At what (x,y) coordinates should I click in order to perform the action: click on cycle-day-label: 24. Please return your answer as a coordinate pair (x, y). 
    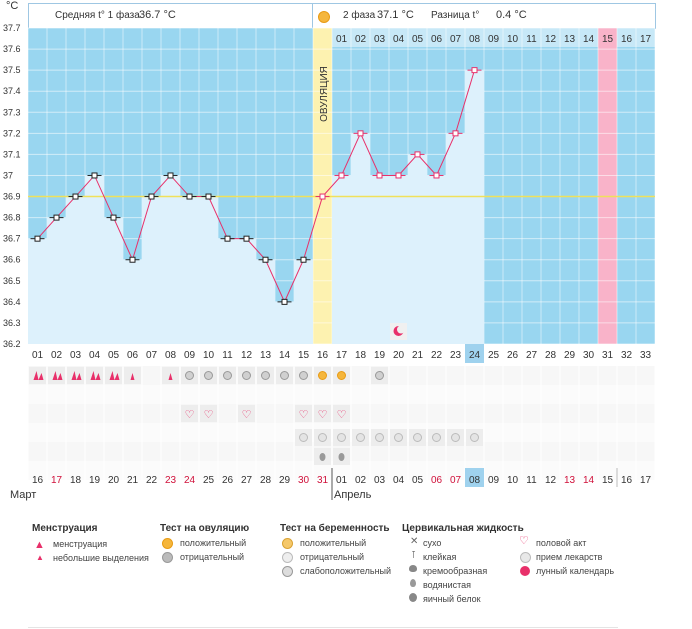
    Looking at the image, I should click on (475, 355).